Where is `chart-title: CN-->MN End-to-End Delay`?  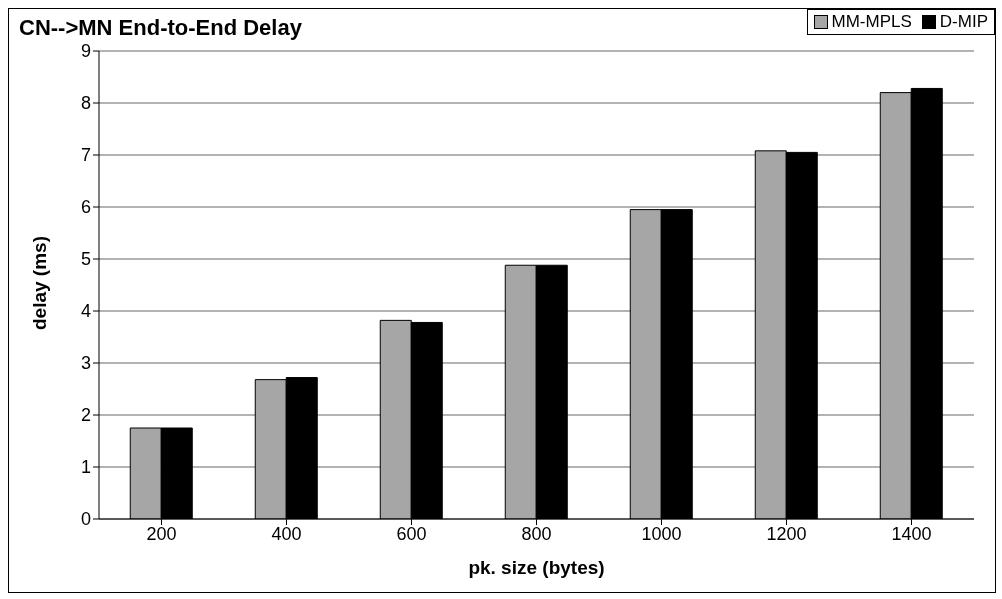
chart-title: CN-->MN End-to-End Delay is located at coordinates (160, 28).